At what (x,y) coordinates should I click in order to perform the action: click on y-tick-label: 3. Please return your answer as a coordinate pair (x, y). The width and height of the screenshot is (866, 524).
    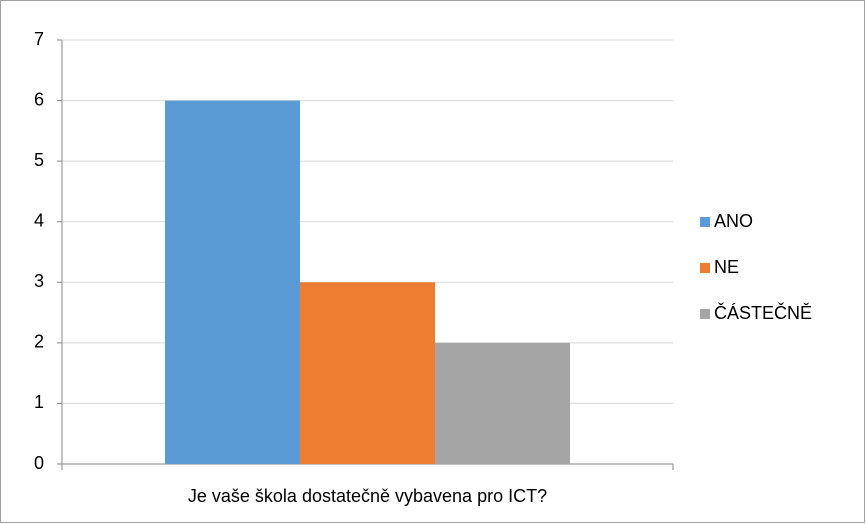
    Looking at the image, I should click on (39, 281).